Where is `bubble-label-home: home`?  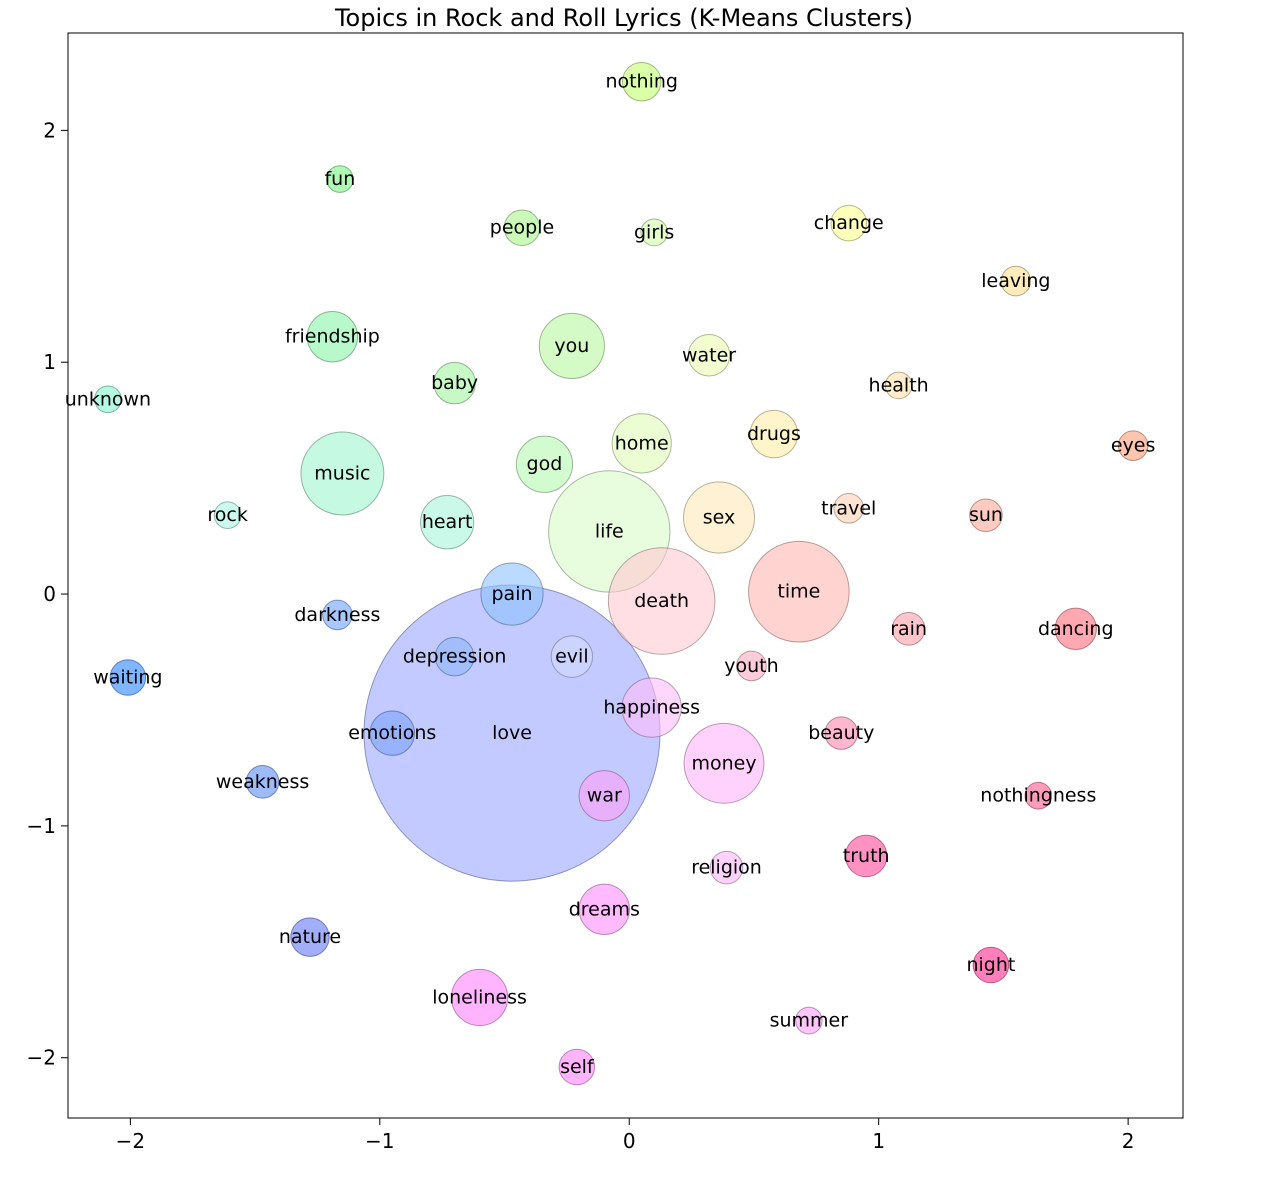
bubble-label-home: home is located at coordinates (642, 443).